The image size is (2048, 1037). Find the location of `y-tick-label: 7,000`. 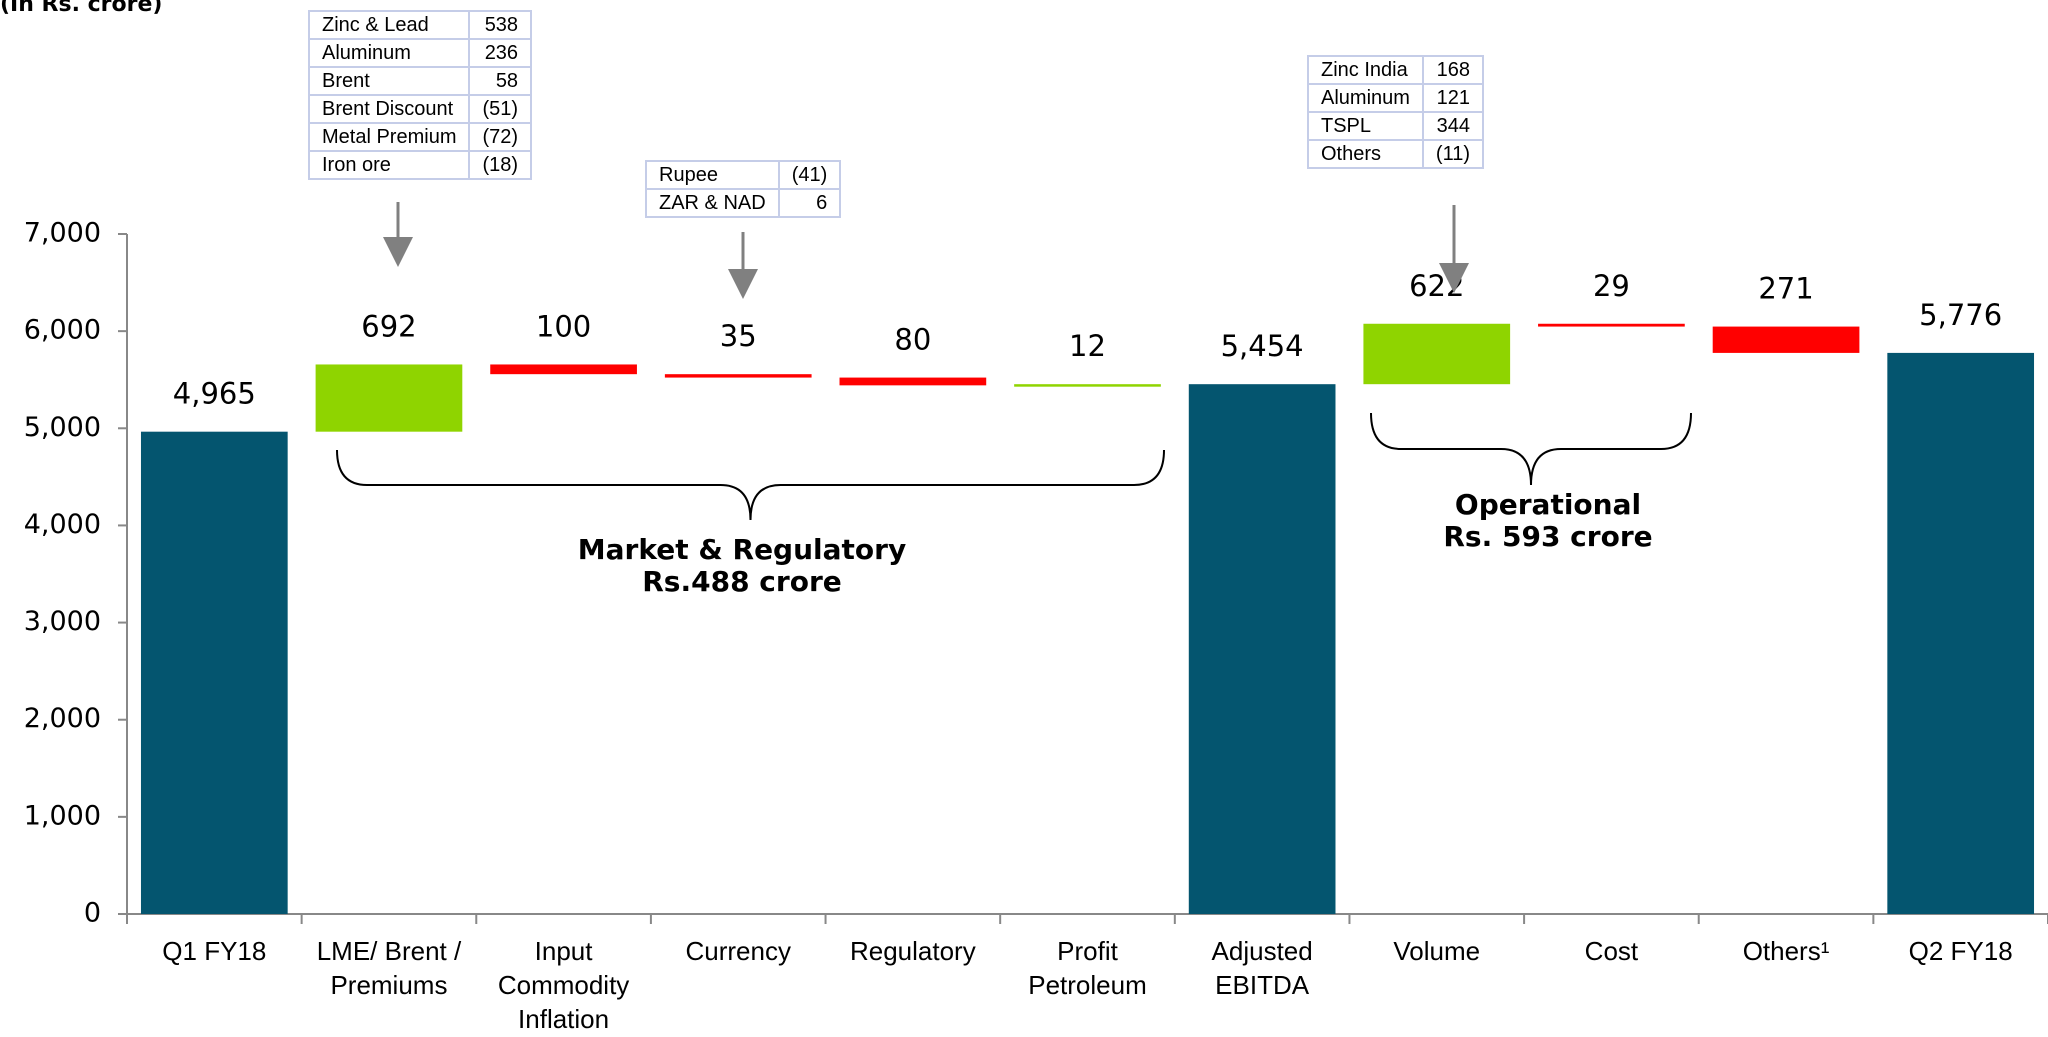

y-tick-label: 7,000 is located at coordinates (62, 233).